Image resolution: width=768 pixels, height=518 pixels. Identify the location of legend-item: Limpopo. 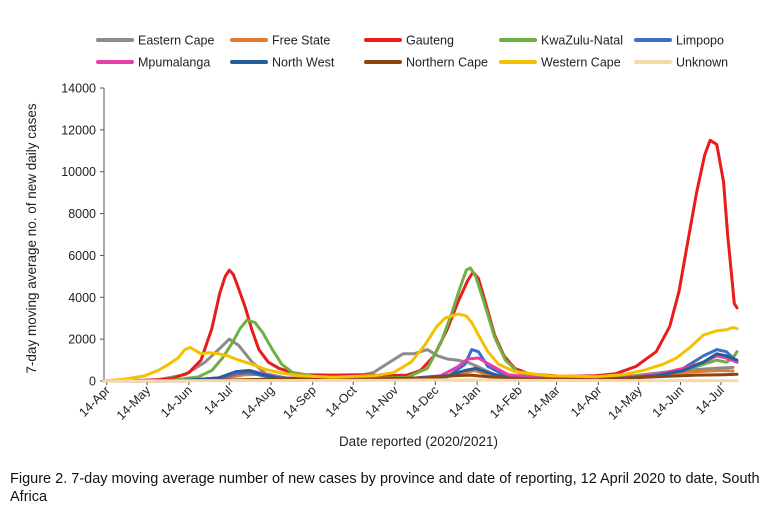
(679, 41).